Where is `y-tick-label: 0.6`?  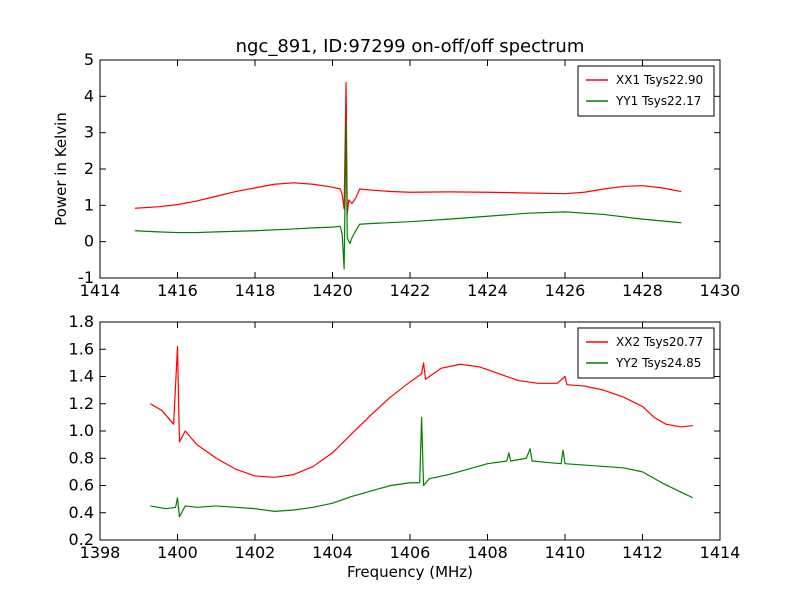 y-tick-label: 0.6 is located at coordinates (81, 485).